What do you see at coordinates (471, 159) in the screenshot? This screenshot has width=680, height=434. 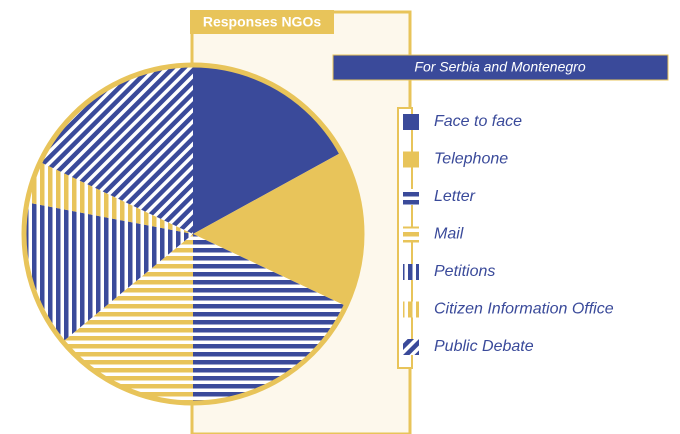 I see `legend-label: Telephone` at bounding box center [471, 159].